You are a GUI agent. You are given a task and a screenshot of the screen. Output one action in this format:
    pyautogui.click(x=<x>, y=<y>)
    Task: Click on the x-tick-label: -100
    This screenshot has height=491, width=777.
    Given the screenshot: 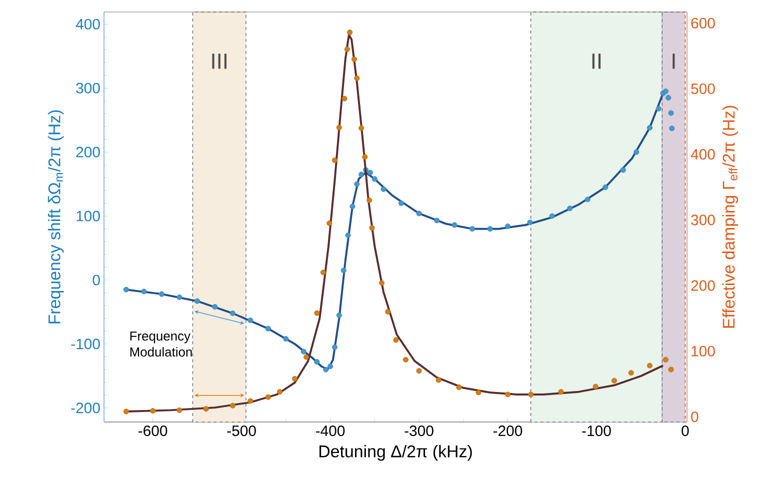 What is the action you would take?
    pyautogui.click(x=596, y=431)
    